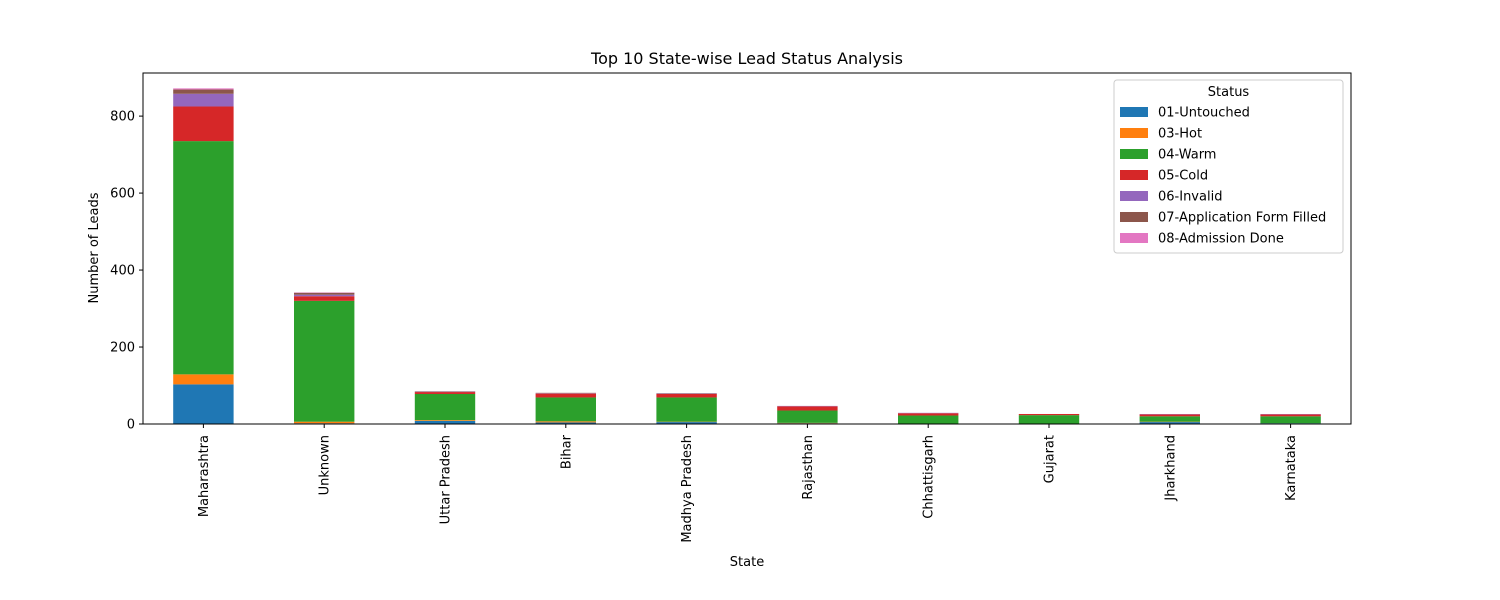  What do you see at coordinates (807, 408) in the screenshot?
I see `bar-rajasthan-05-cold` at bounding box center [807, 408].